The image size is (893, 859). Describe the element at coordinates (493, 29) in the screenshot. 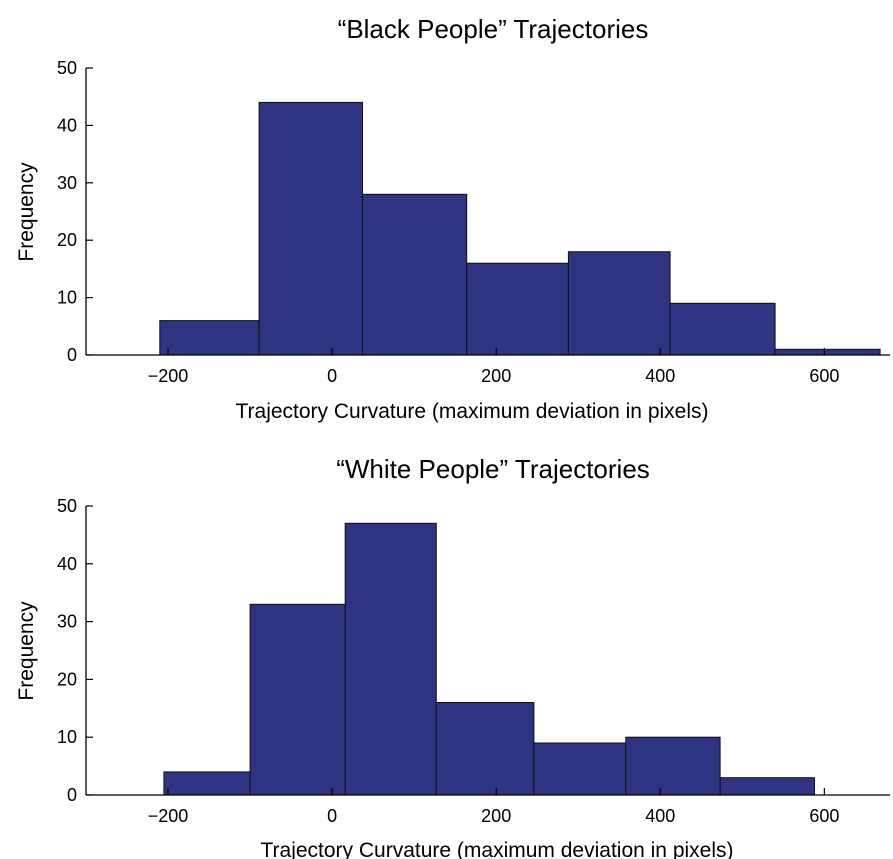

I see `chart-title: “Black People” Trajectories` at that location.